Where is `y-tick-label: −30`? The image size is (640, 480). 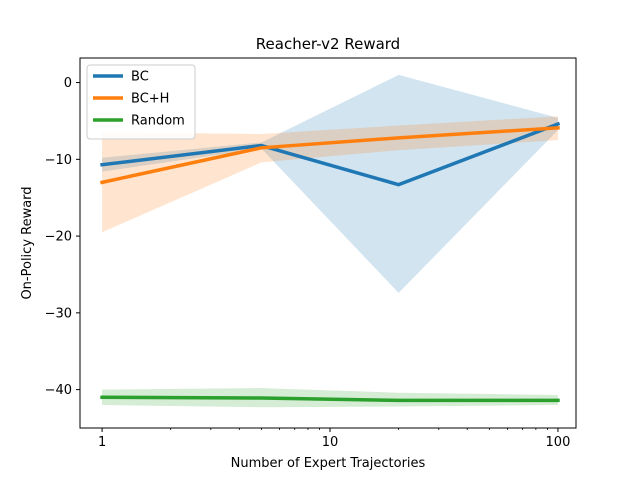
y-tick-label: −30 is located at coordinates (58, 313).